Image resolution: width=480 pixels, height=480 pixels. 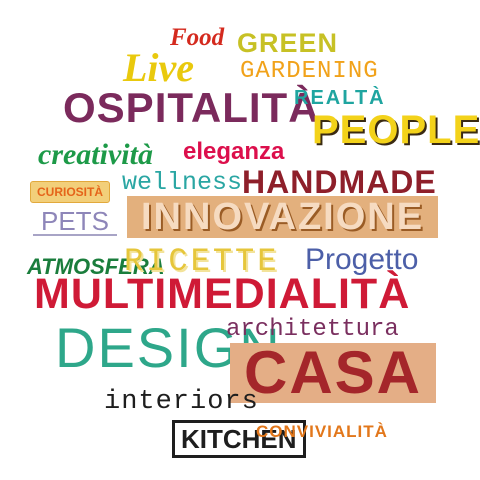 I want to click on word-interiors: interiors, so click(x=181, y=402).